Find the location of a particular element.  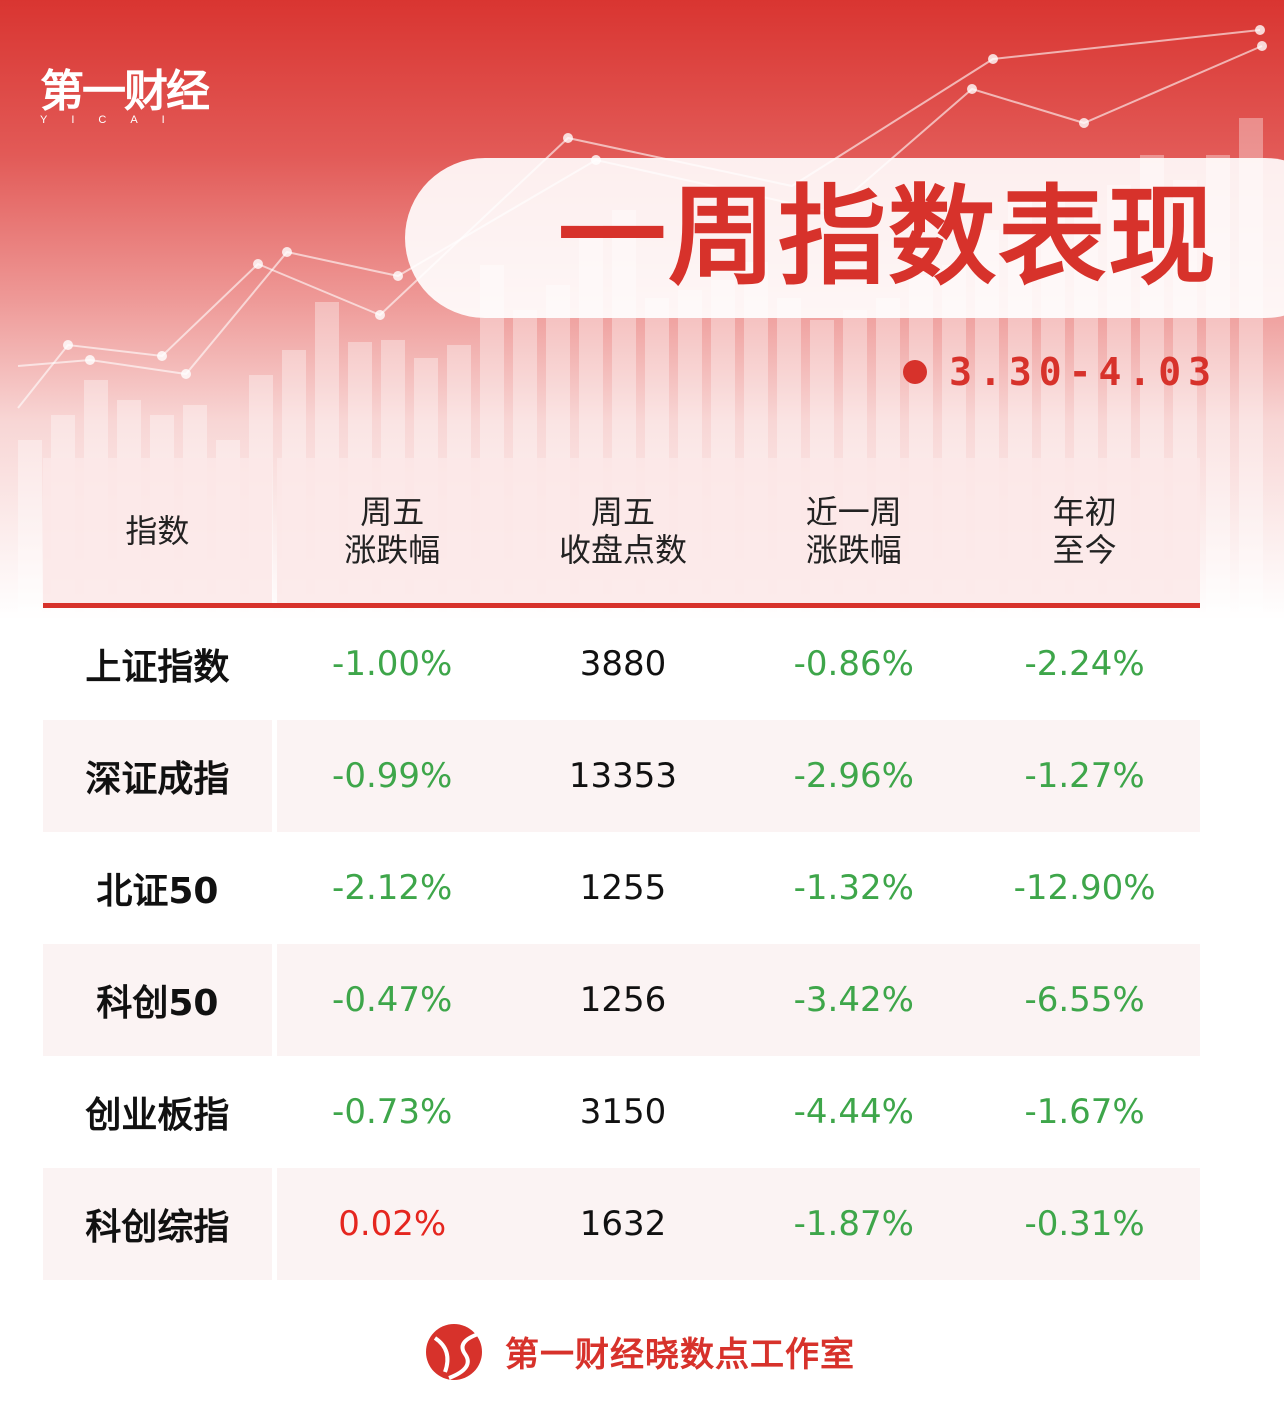

footer: 第一财经晓数点工作室 is located at coordinates (640, 1351).